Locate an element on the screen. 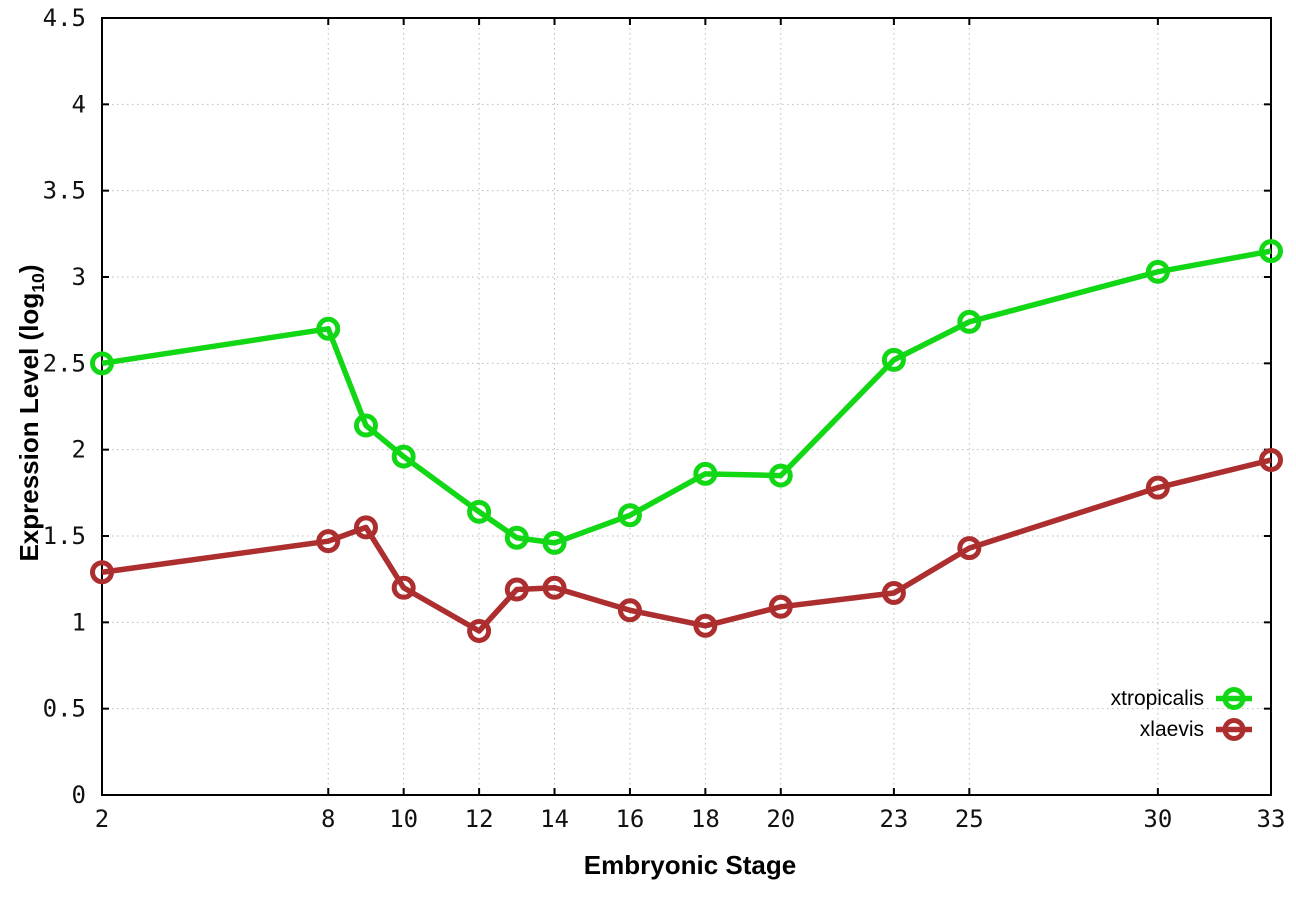 The image size is (1296, 907). x-tick-label: 33 is located at coordinates (1271, 819).